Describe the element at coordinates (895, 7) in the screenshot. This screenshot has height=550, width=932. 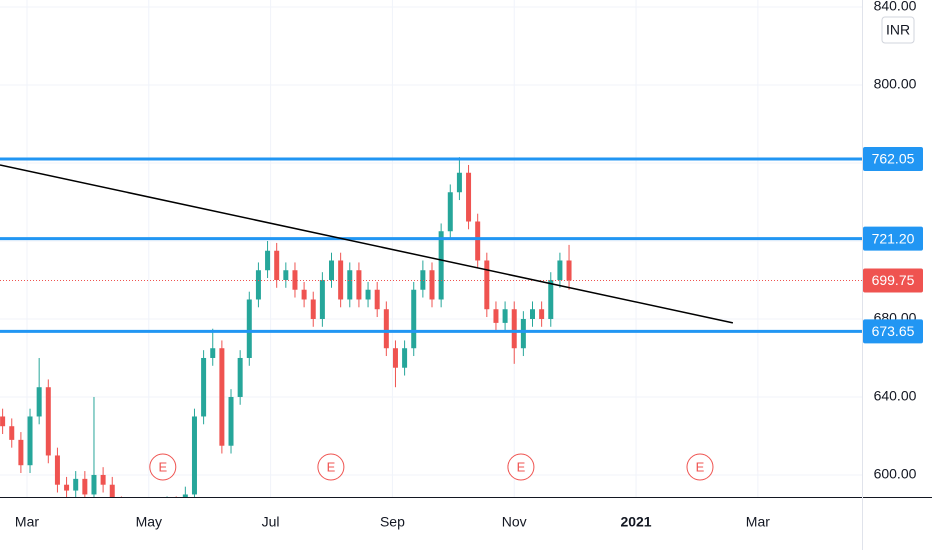
I see `y-tick-label: 840.00` at that location.